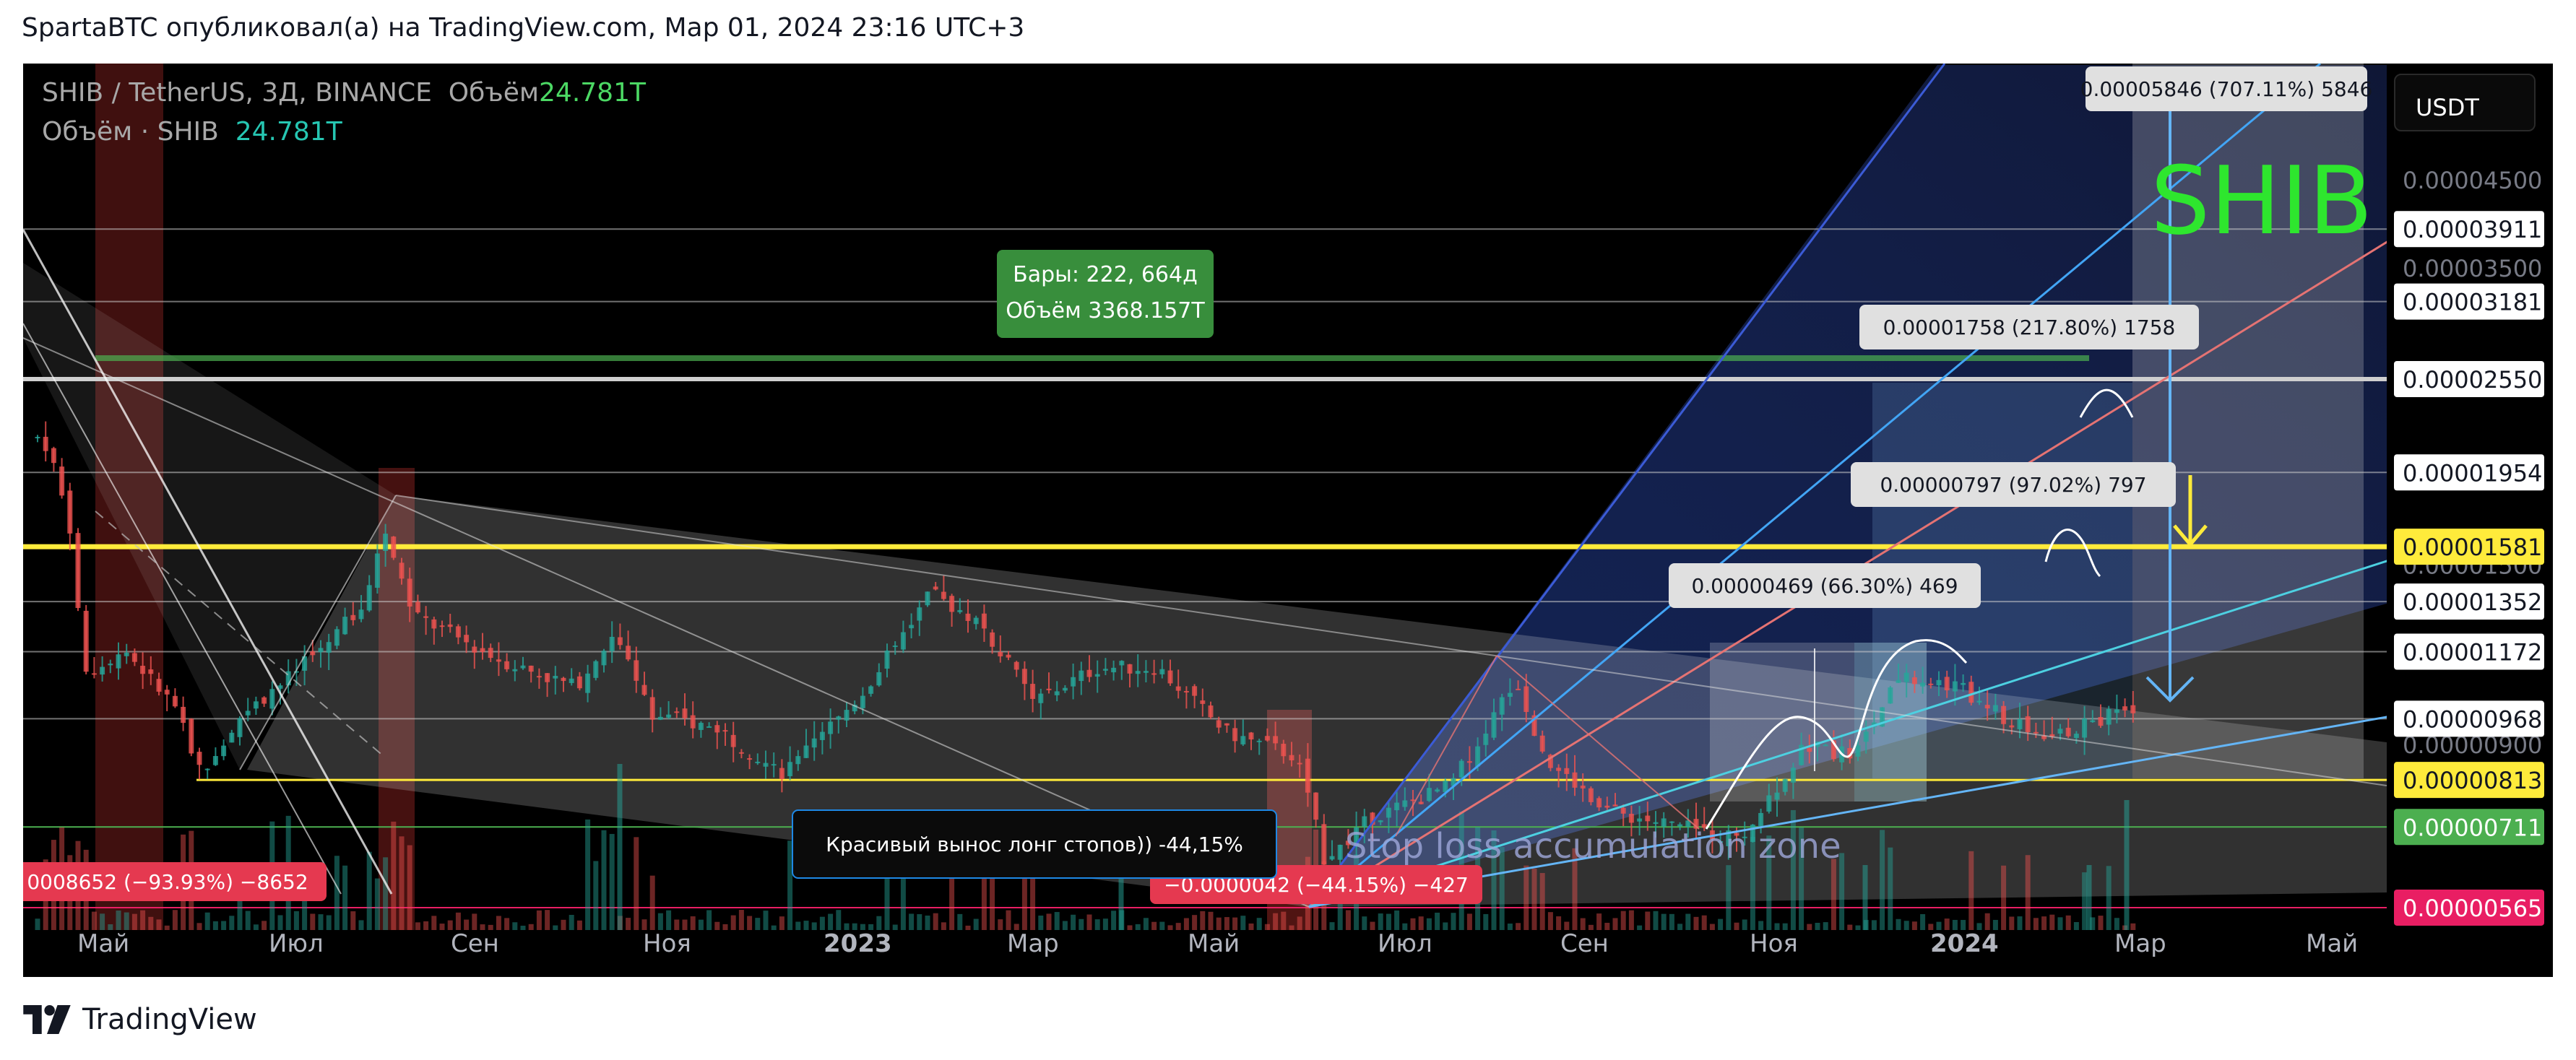 The width and height of the screenshot is (2576, 1060). What do you see at coordinates (2469, 907) in the screenshot?
I see `price-level-label: 0.00000565` at bounding box center [2469, 907].